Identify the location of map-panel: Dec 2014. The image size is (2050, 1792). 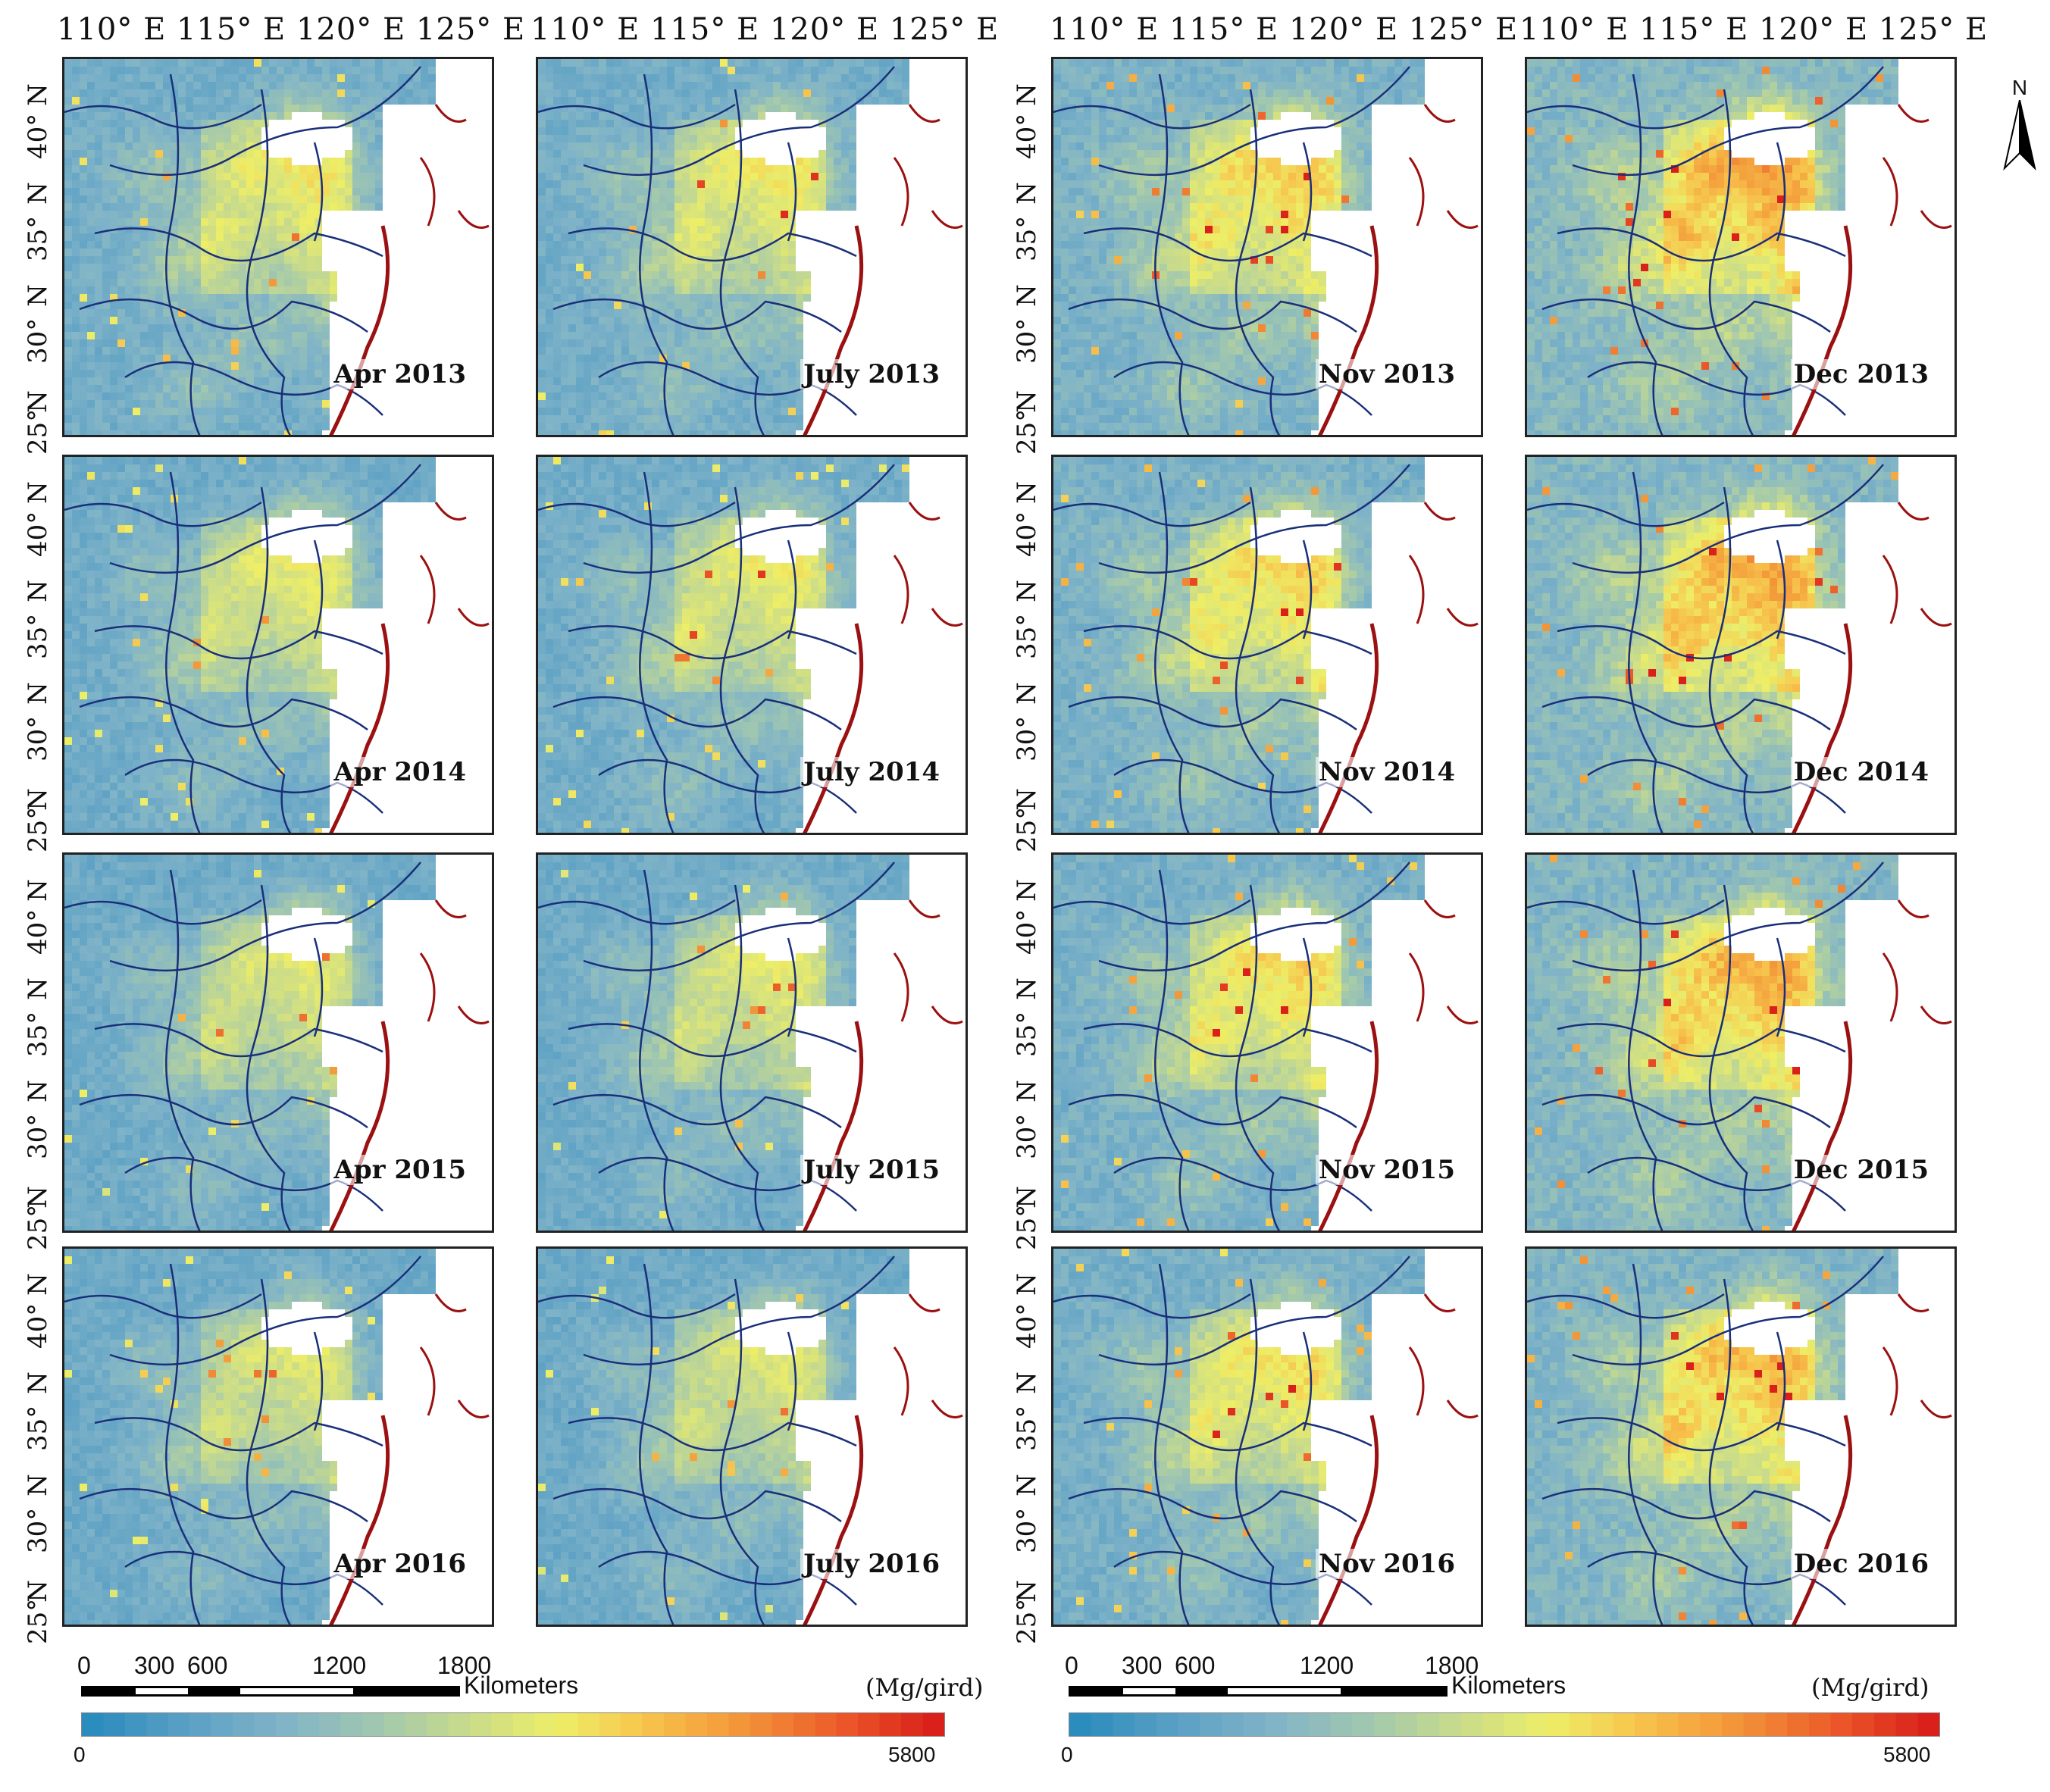
(1741, 645).